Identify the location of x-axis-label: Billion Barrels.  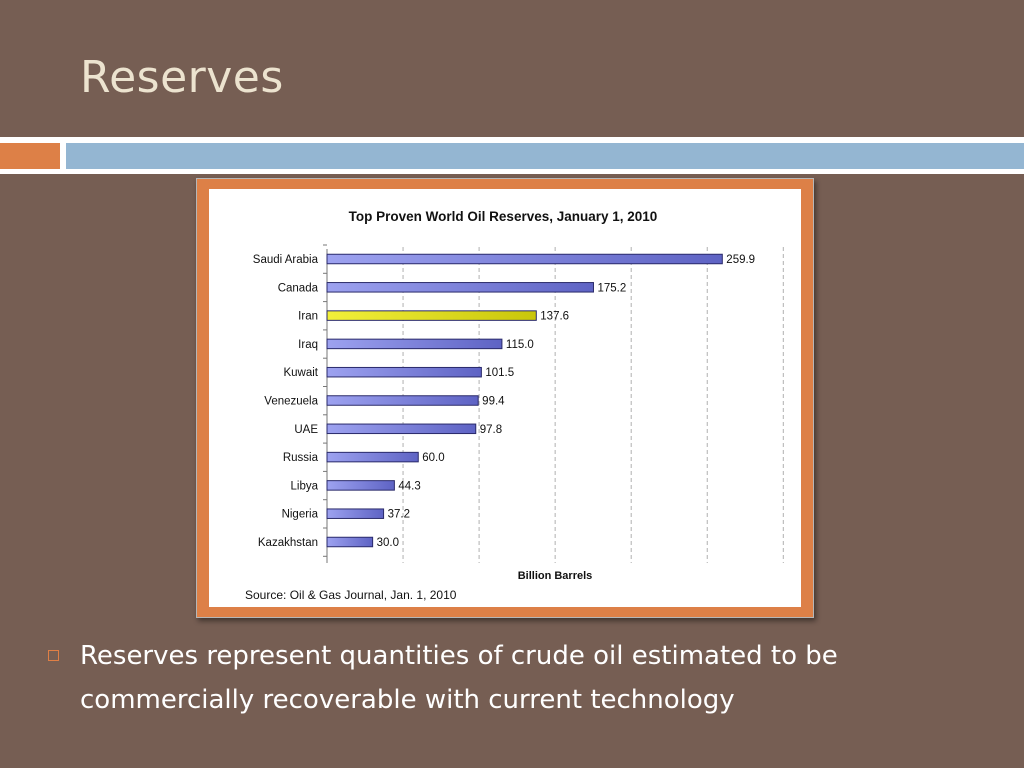
(555, 576).